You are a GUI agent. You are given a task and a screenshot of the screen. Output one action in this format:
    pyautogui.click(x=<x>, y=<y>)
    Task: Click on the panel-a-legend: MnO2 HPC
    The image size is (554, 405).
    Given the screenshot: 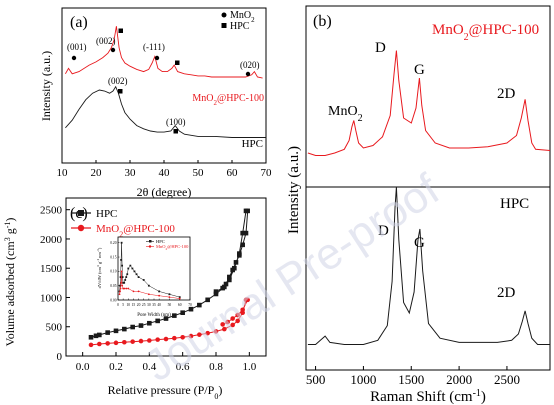 What is the action you would take?
    pyautogui.click(x=238, y=21)
    